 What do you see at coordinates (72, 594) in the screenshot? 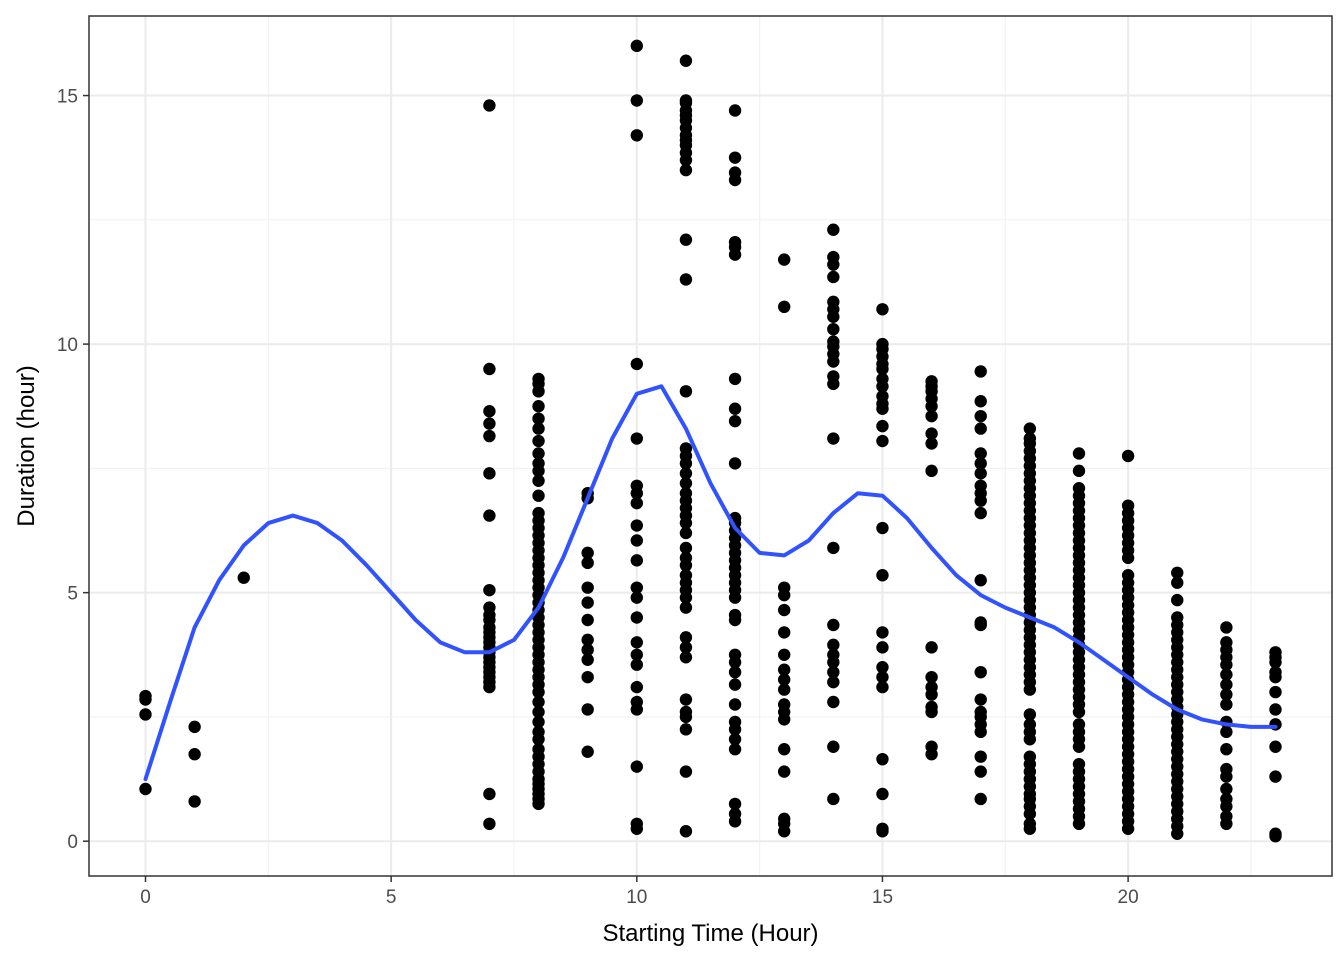
I see `y-tick-label: 5` at bounding box center [72, 594].